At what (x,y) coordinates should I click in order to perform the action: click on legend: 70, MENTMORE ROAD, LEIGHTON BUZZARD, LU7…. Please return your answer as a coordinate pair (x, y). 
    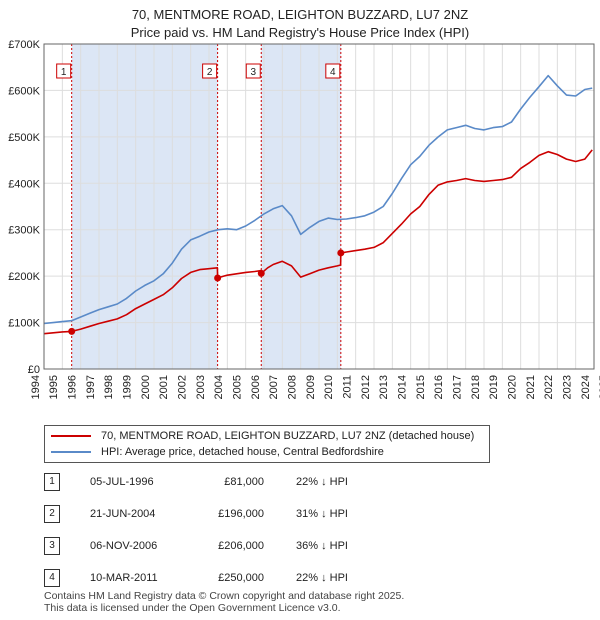
    Looking at the image, I should click on (267, 444).